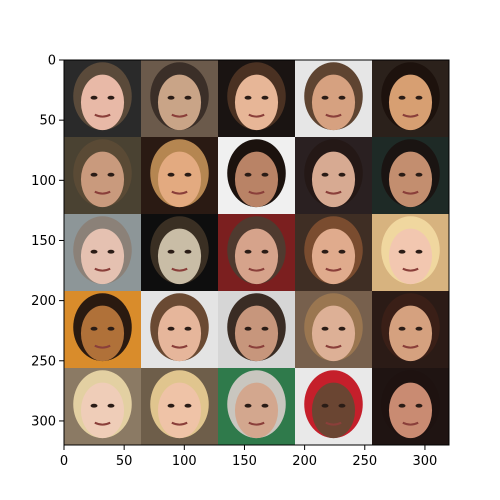 This screenshot has width=500, height=500. What do you see at coordinates (184, 461) in the screenshot?
I see `x-tick-label: 100` at bounding box center [184, 461].